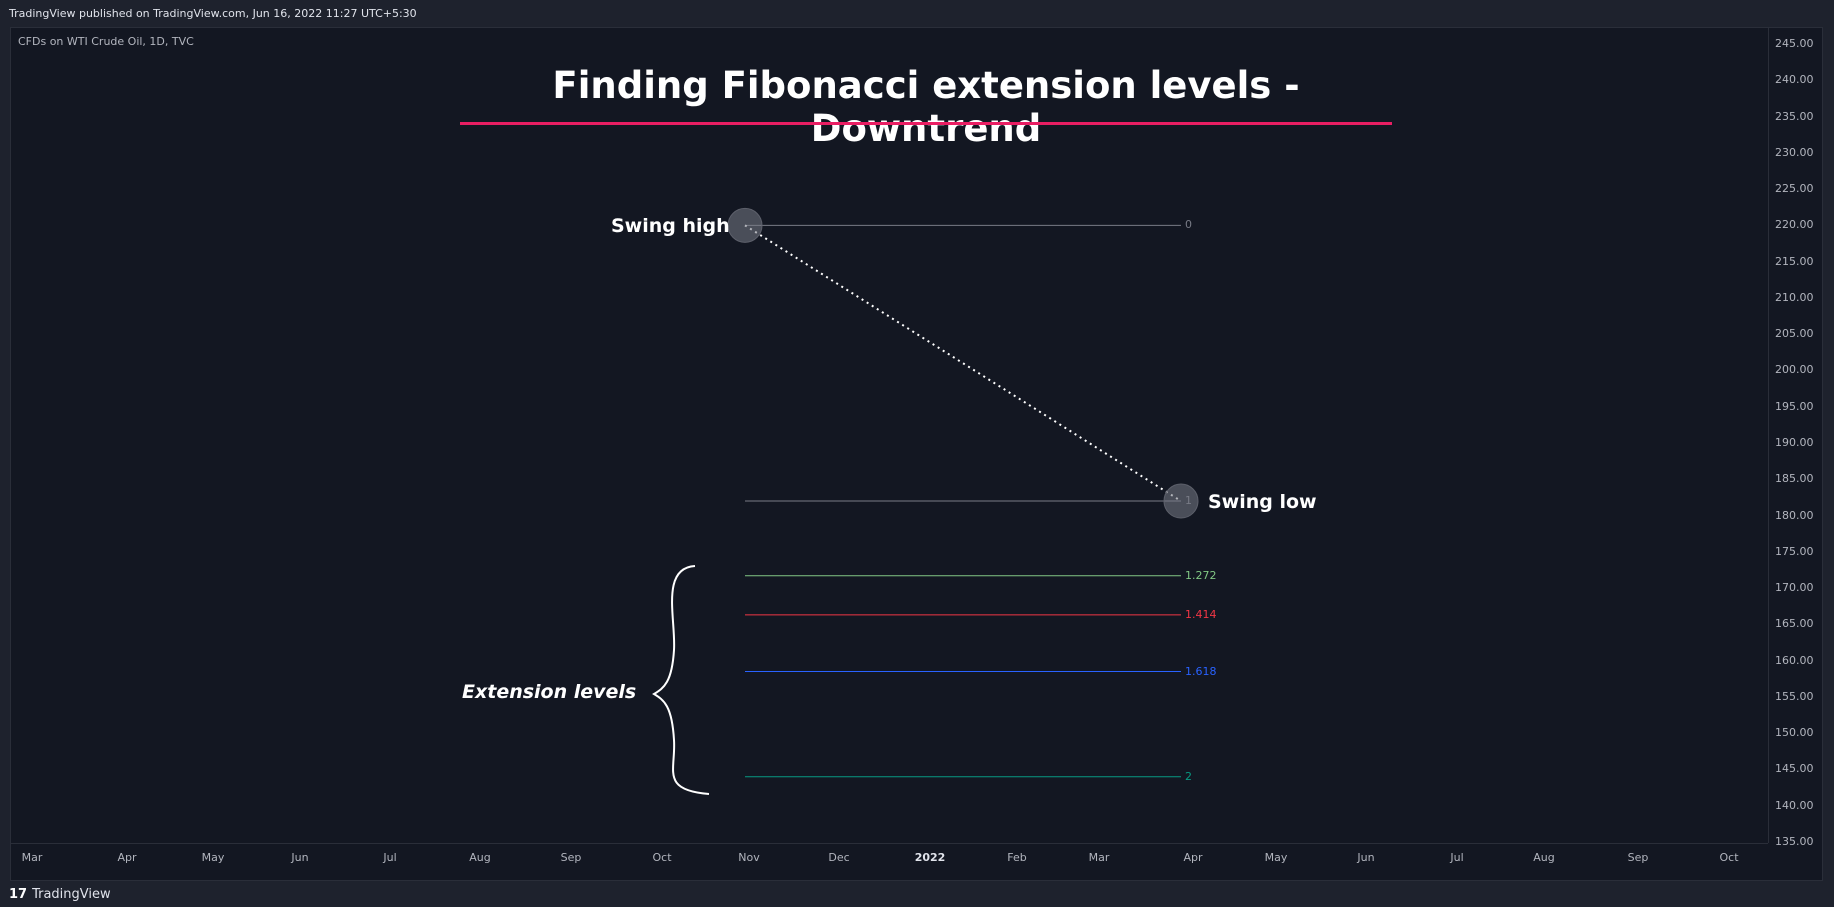 This screenshot has width=1834, height=907. What do you see at coordinates (1017, 857) in the screenshot?
I see `time-tick-label: Feb` at bounding box center [1017, 857].